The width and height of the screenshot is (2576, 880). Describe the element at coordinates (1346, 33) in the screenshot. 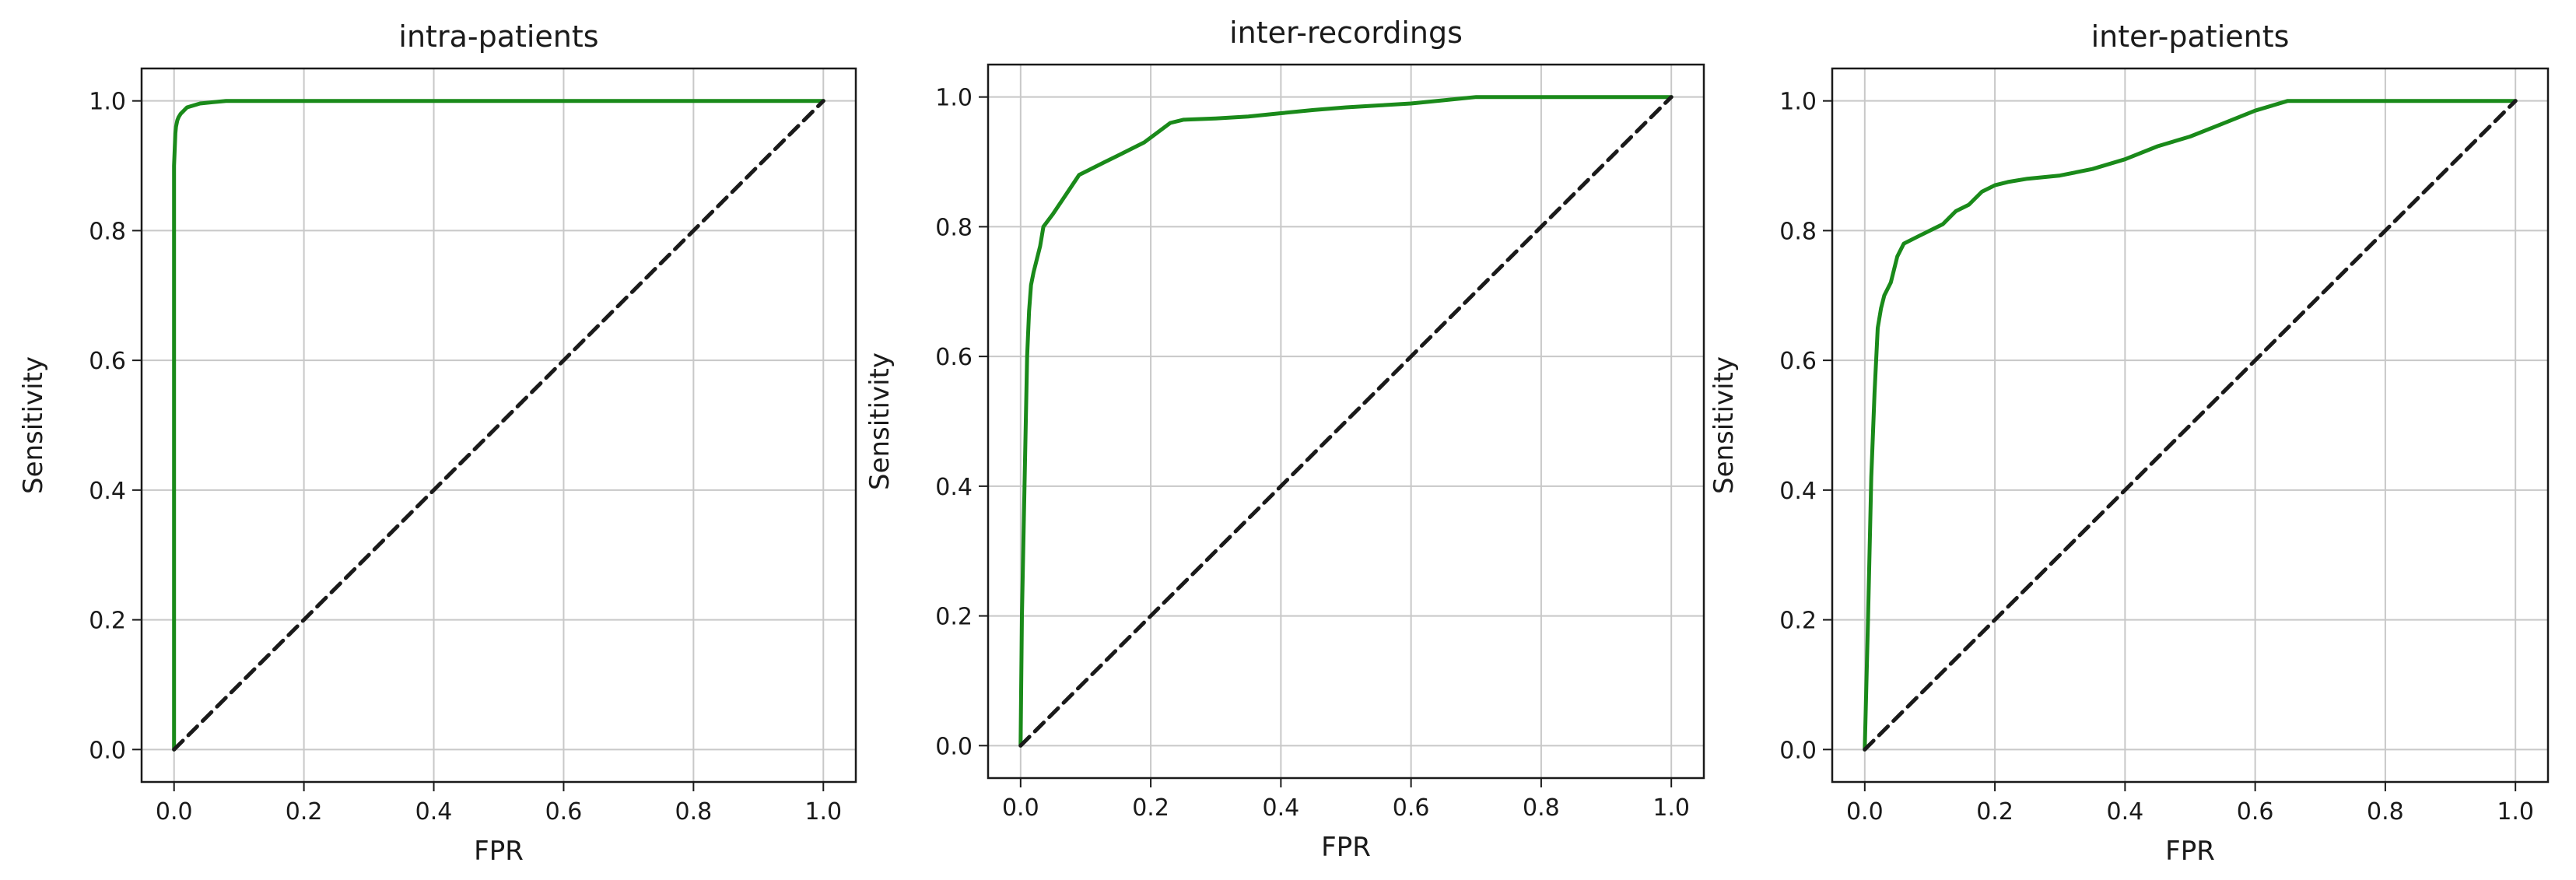

I see `panel-title: inter-recordings` at that location.